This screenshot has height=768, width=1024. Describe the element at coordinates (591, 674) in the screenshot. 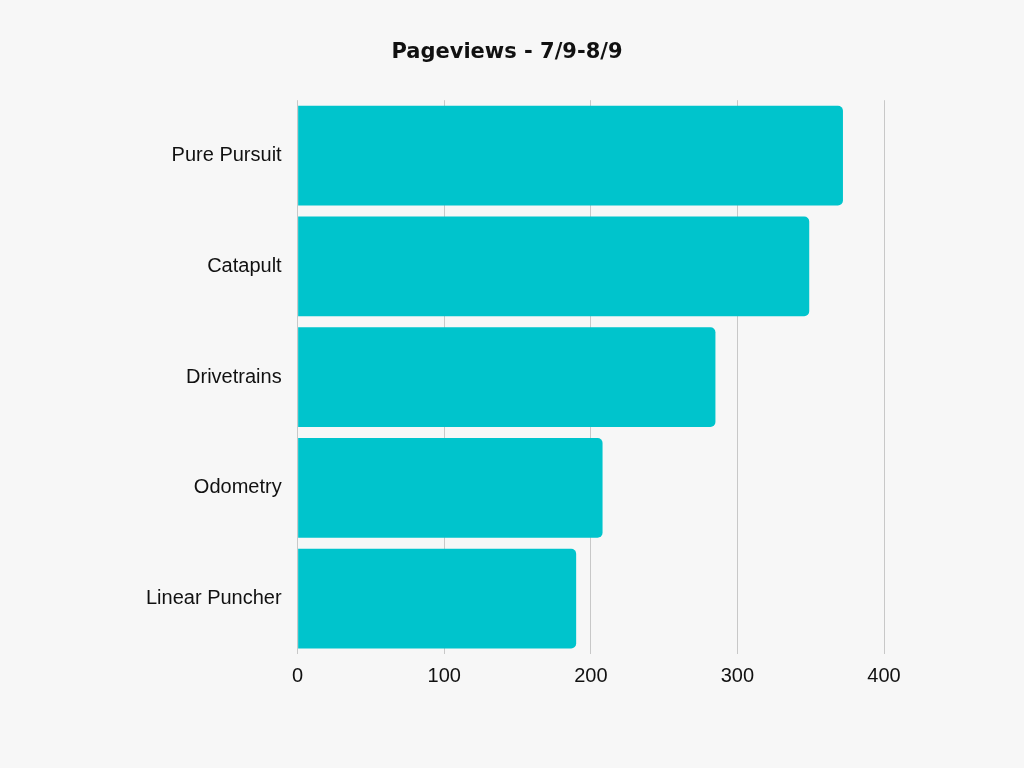

I see `x-tick-label: 200` at that location.